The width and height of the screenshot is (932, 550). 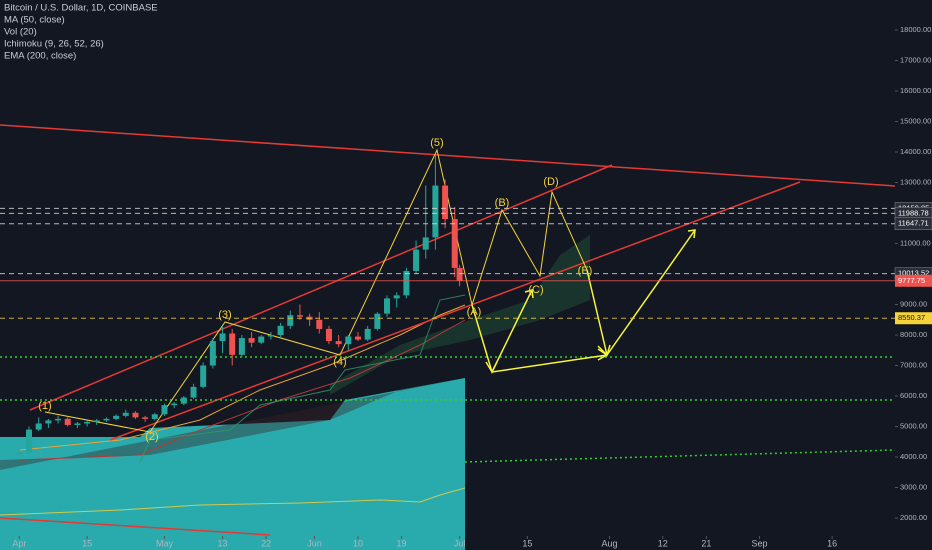 I want to click on y-tick-label: 17000.00, so click(x=915, y=59).